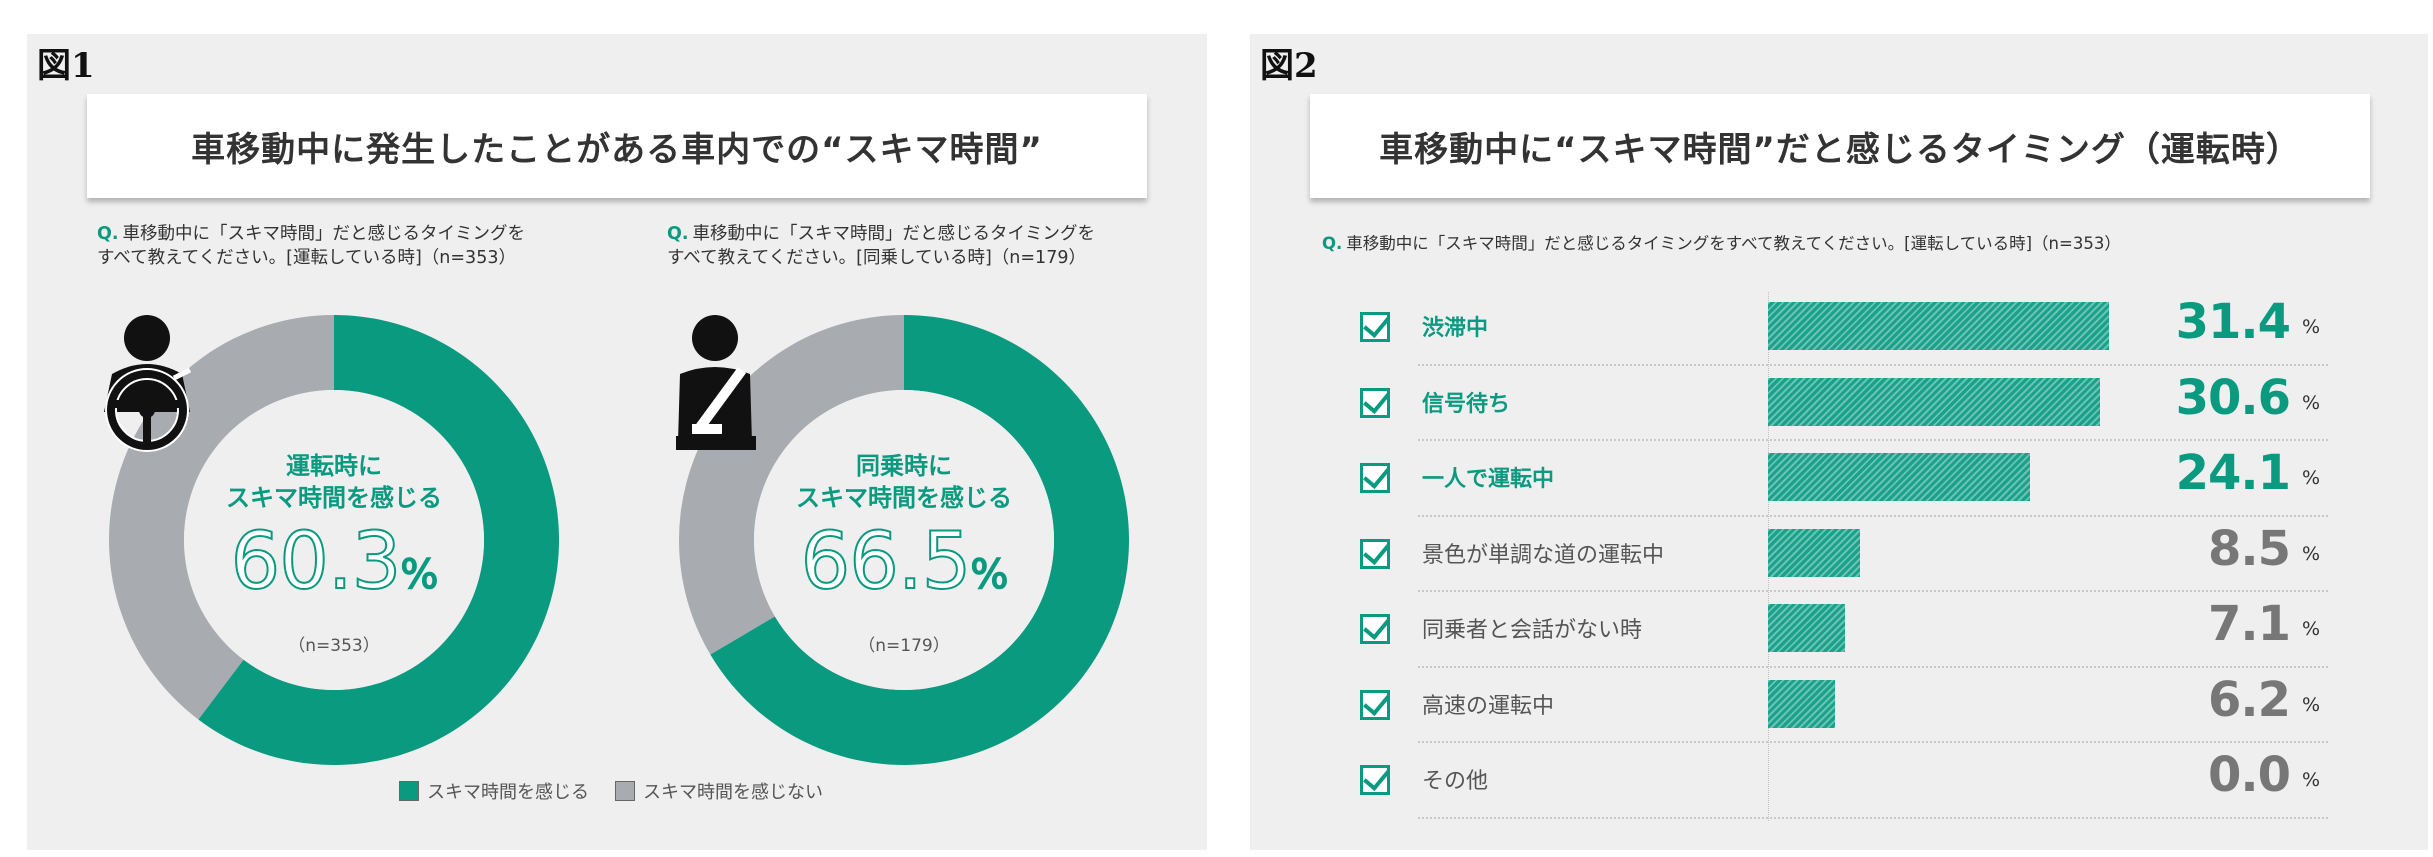  Describe the element at coordinates (904, 482) in the screenshot. I see `center-label: 同乗時に スキマ時間を感じる` at that location.